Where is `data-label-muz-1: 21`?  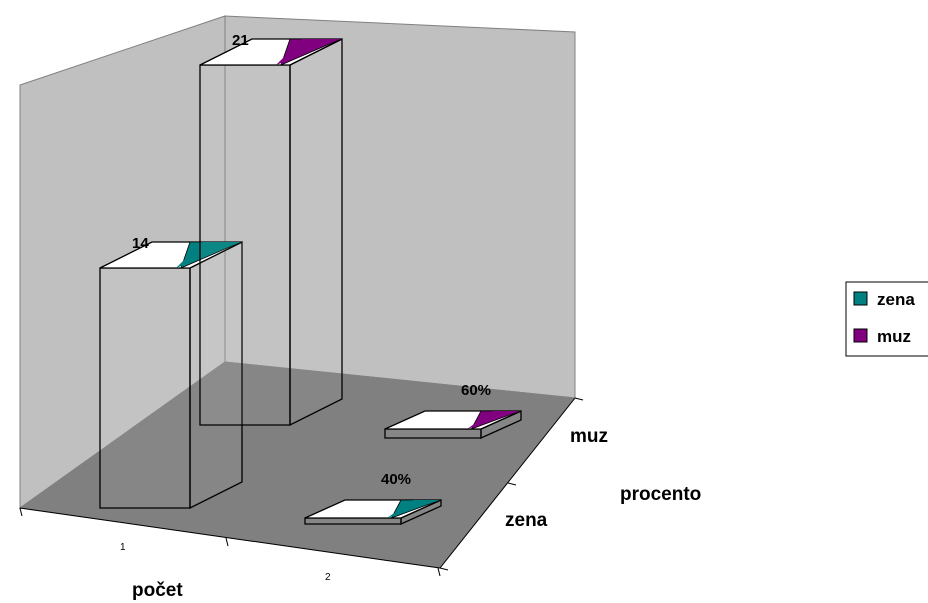
data-label-muz-1: 21 is located at coordinates (240, 40).